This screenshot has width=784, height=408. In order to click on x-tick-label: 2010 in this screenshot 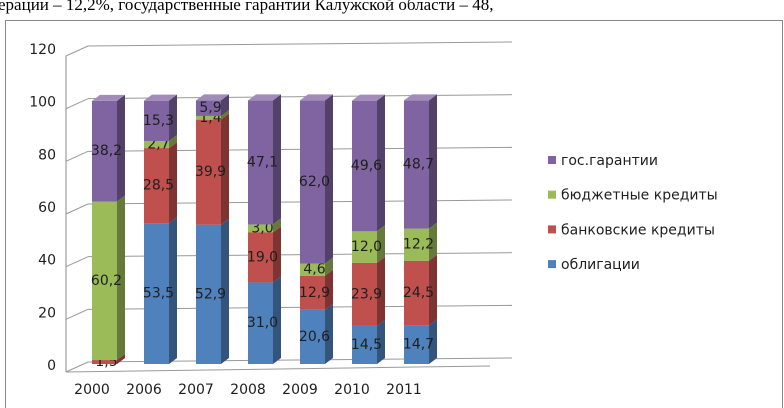, I will do `click(352, 390)`.